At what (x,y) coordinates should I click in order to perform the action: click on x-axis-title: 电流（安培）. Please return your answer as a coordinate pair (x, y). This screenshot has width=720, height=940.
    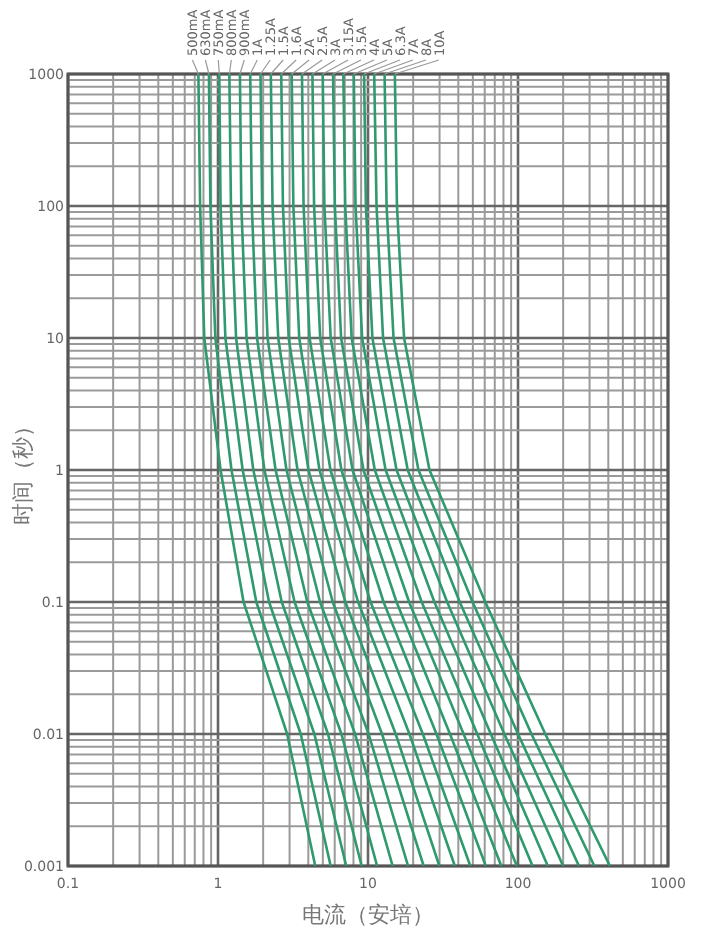
    Looking at the image, I should click on (368, 915).